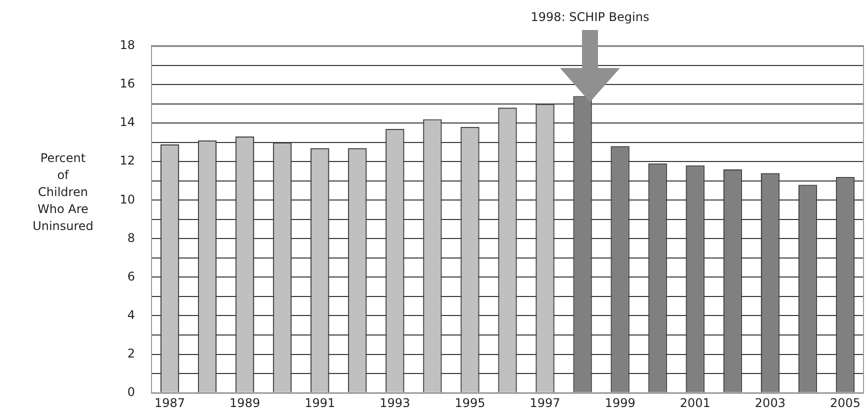 The image size is (865, 416). I want to click on y-tick-label: 6, so click(131, 276).